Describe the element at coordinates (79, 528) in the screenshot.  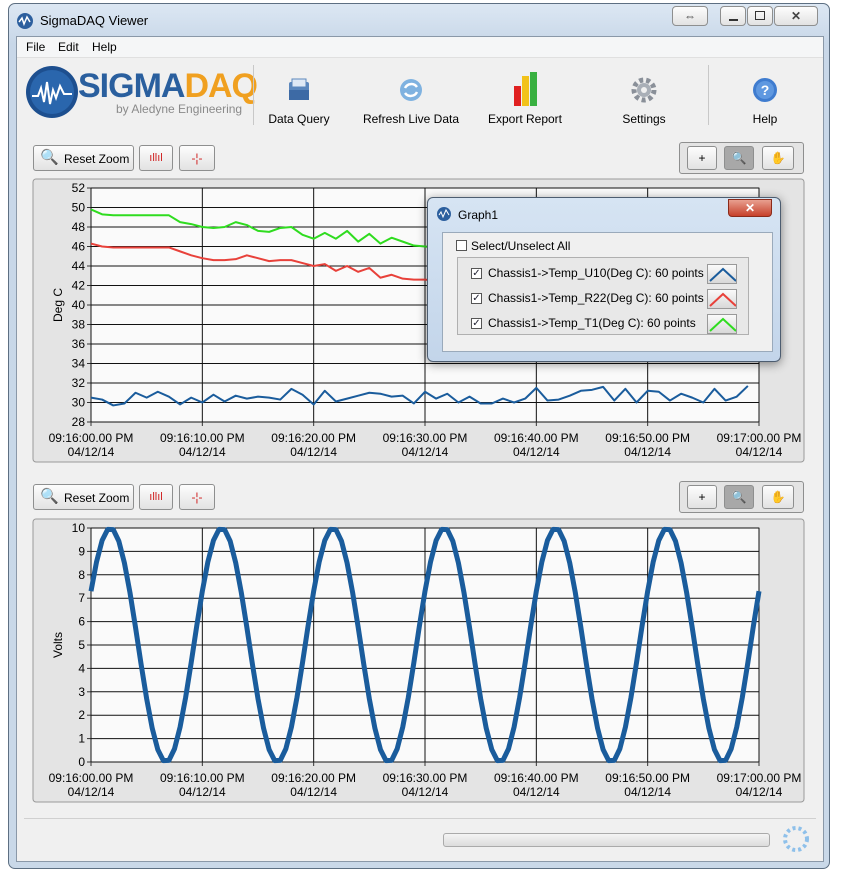
I see `y-tick-label: 10` at that location.